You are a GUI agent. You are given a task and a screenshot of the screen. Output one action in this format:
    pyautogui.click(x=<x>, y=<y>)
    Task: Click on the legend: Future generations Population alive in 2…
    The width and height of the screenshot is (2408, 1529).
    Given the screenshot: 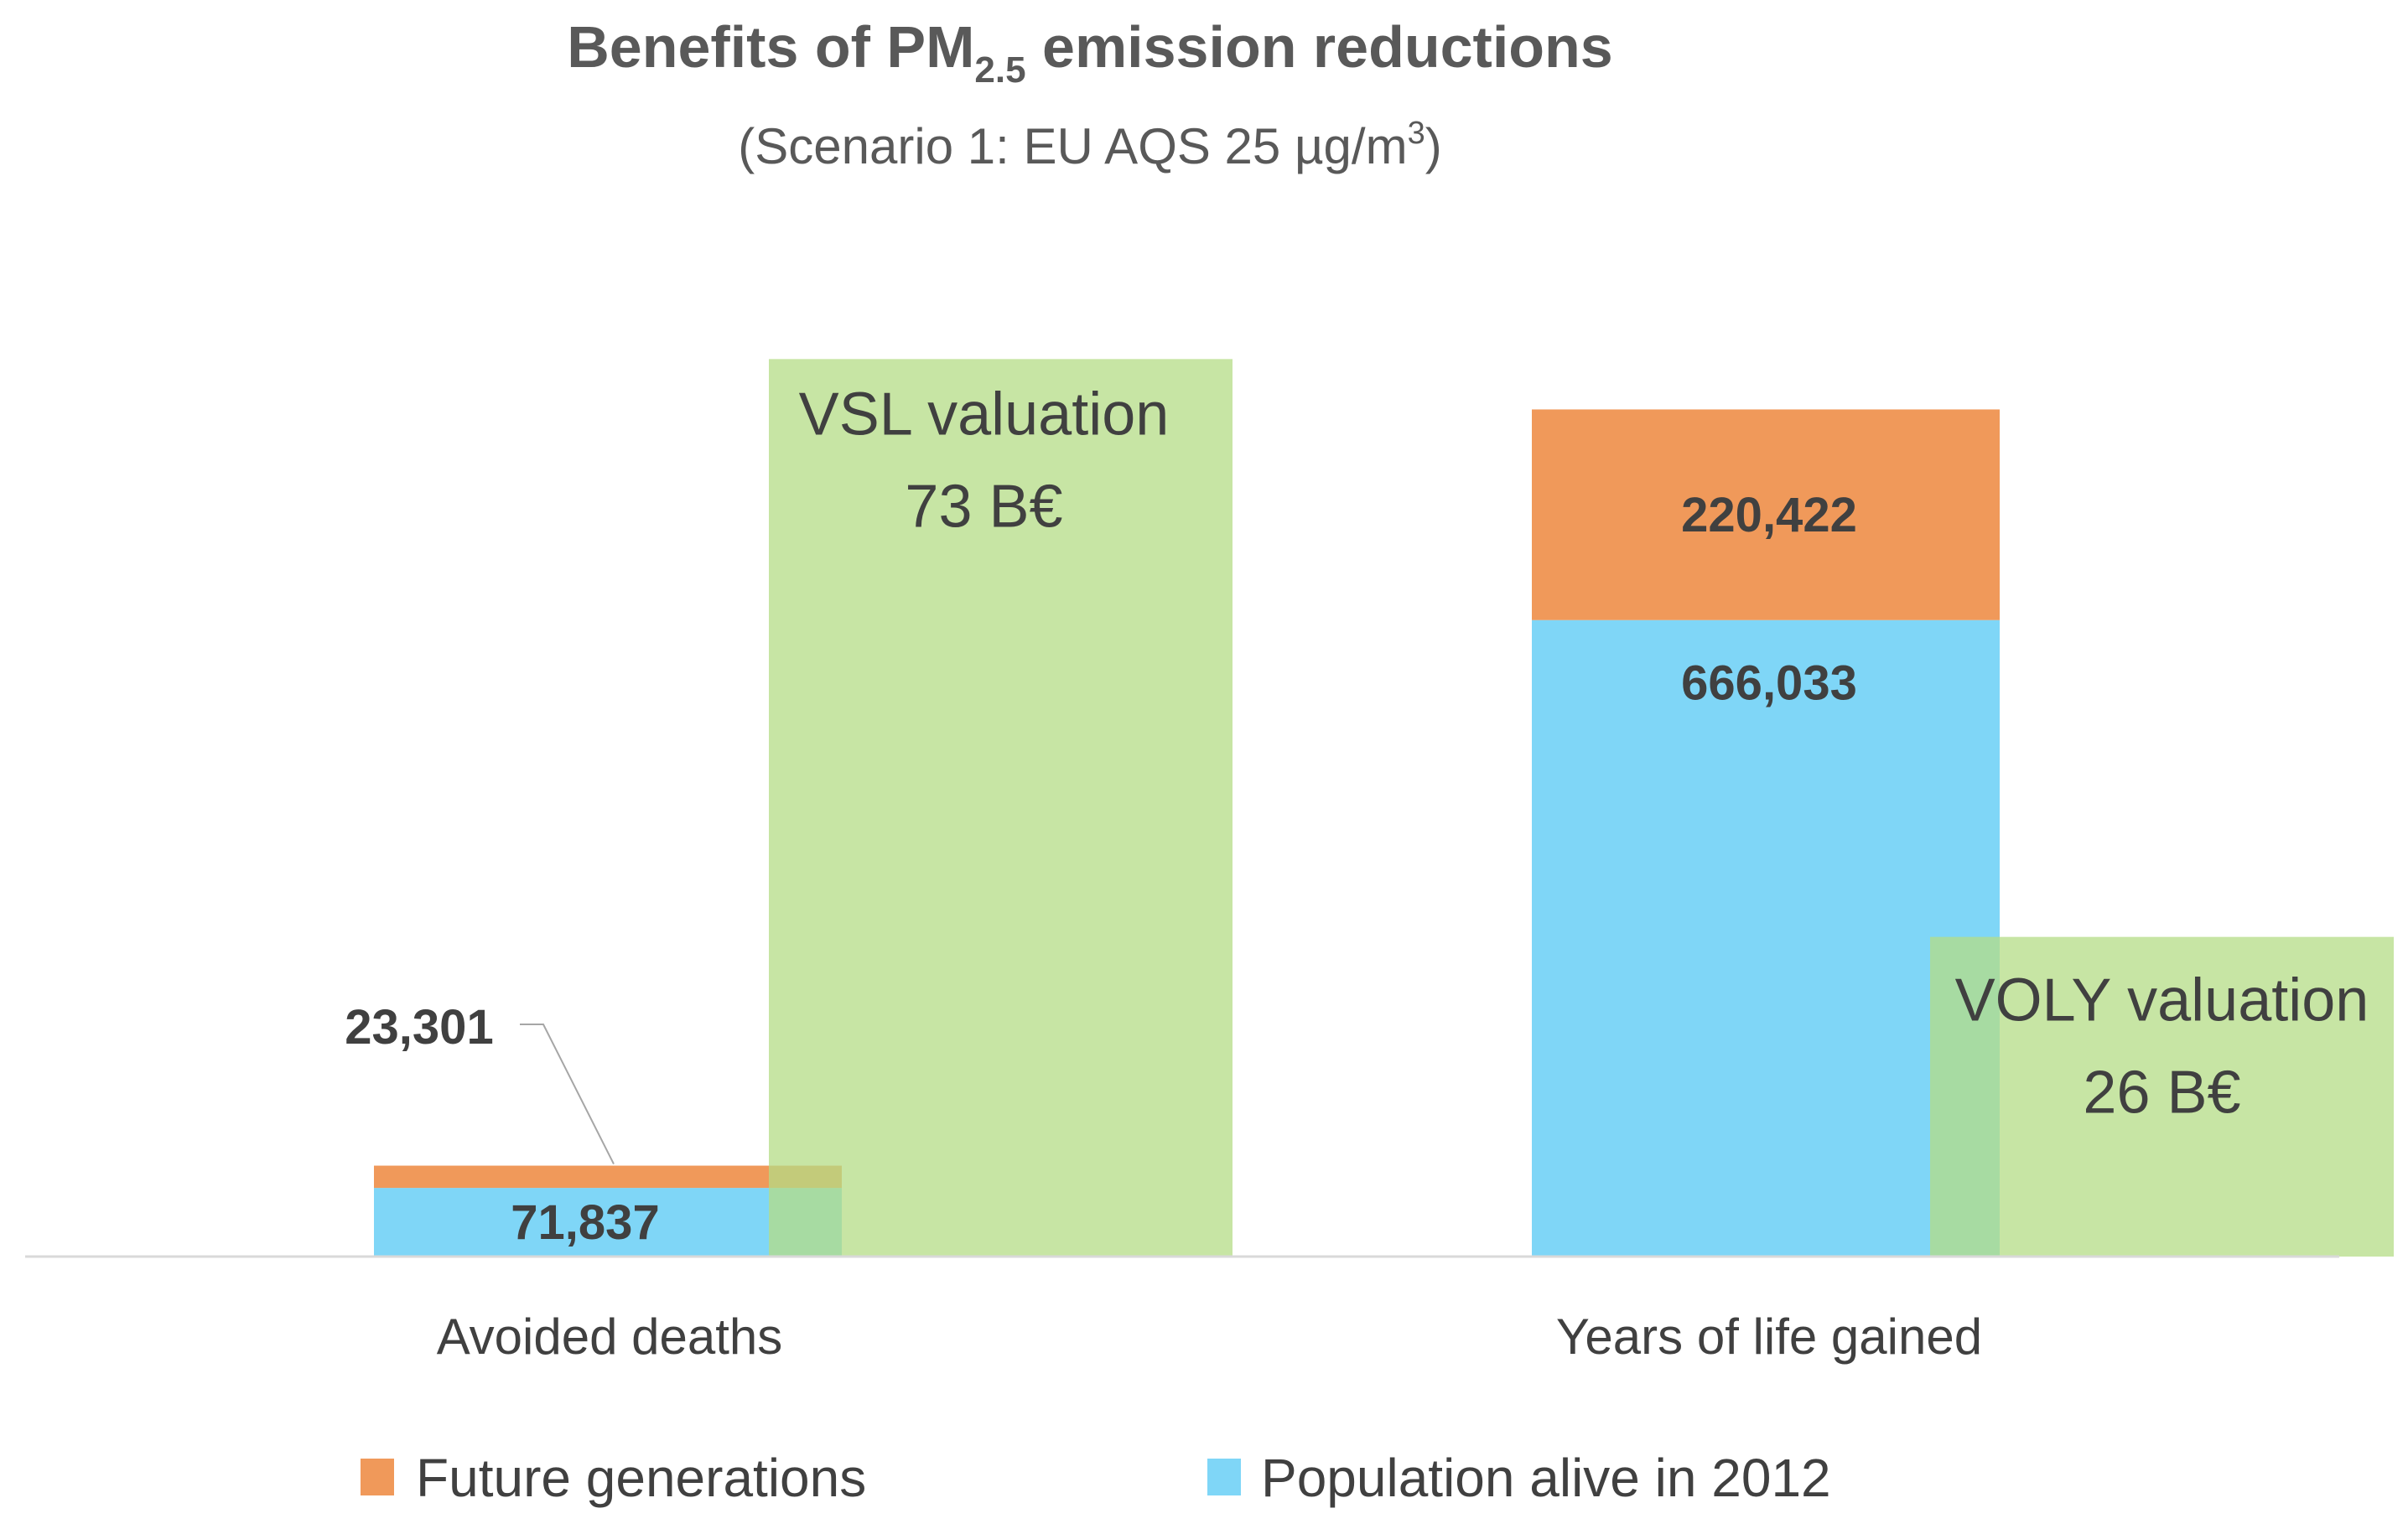 What is the action you would take?
    pyautogui.click(x=1096, y=1478)
    